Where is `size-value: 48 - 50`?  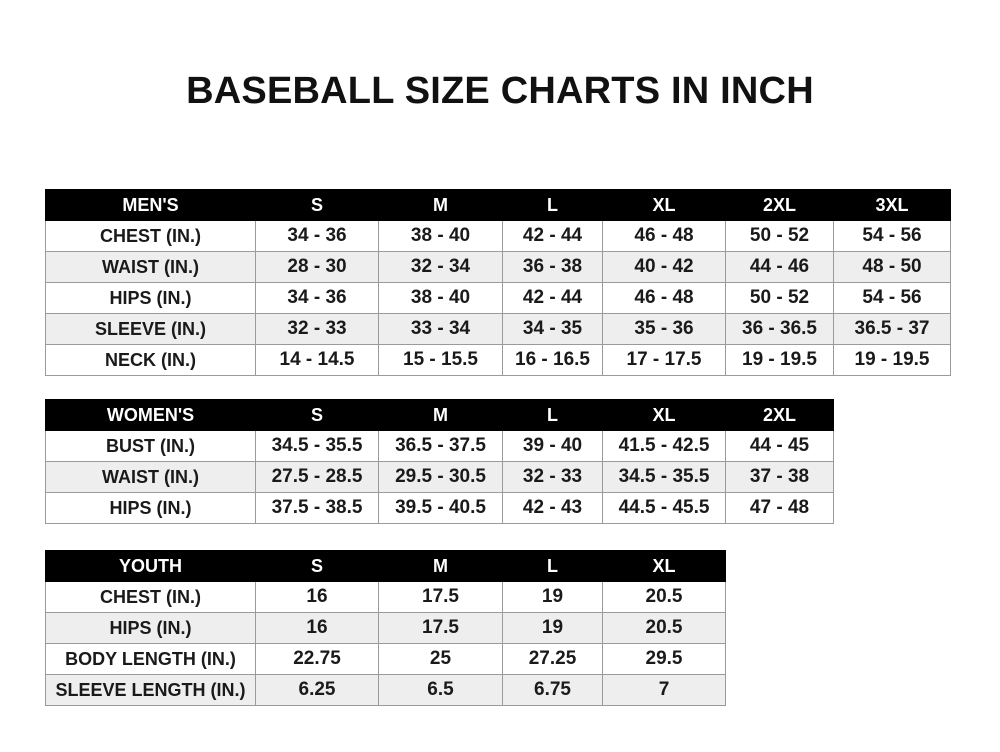 size-value: 48 - 50 is located at coordinates (892, 267).